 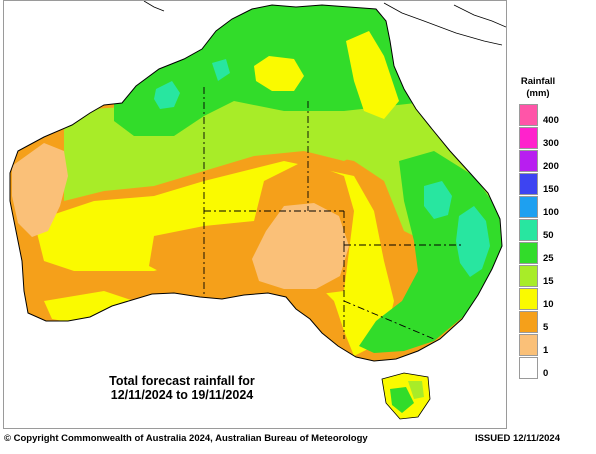 I want to click on zone-10mm-cape, so click(x=372, y=75).